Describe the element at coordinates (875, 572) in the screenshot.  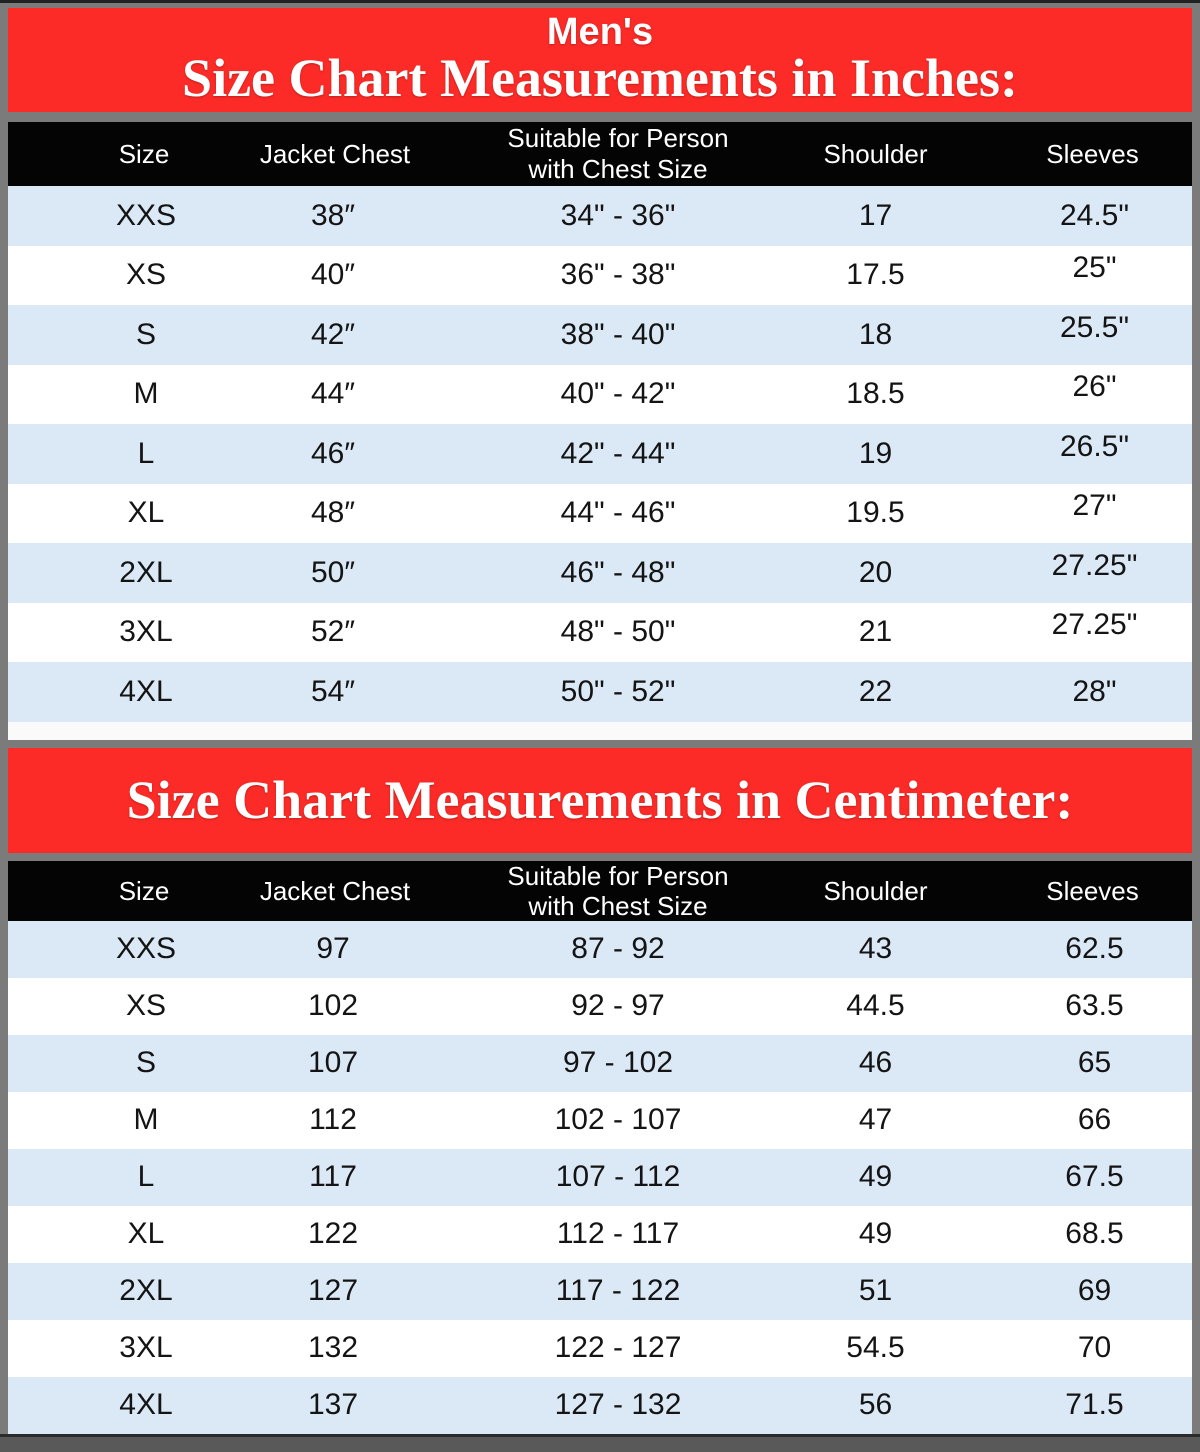
I see `table-cell: 20` at that location.